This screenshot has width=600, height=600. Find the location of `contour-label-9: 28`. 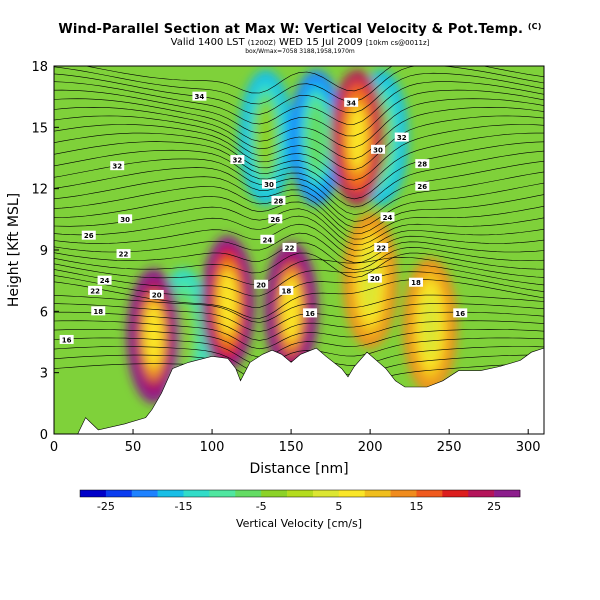

contour-label-9: 28 is located at coordinates (422, 164).